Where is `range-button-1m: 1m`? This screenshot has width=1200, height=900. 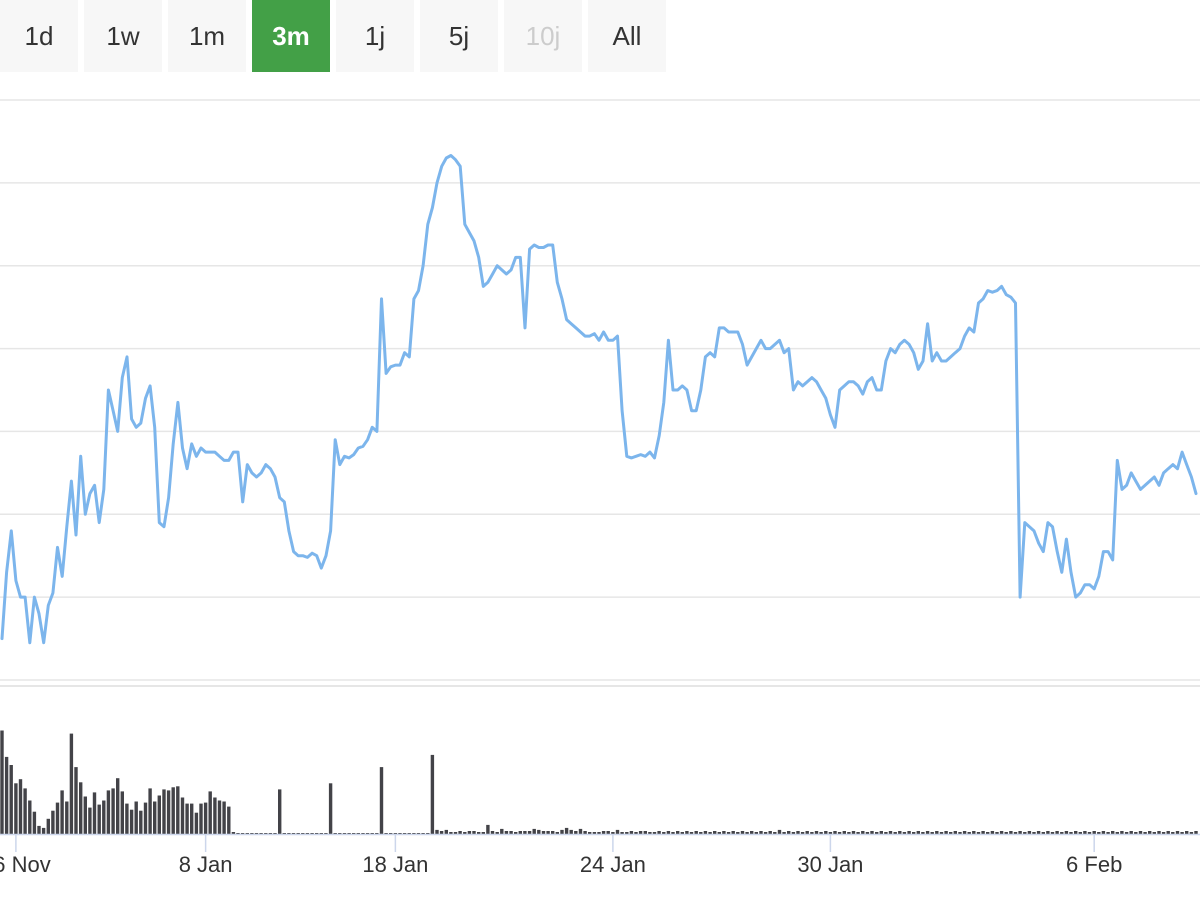 range-button-1m: 1m is located at coordinates (207, 36).